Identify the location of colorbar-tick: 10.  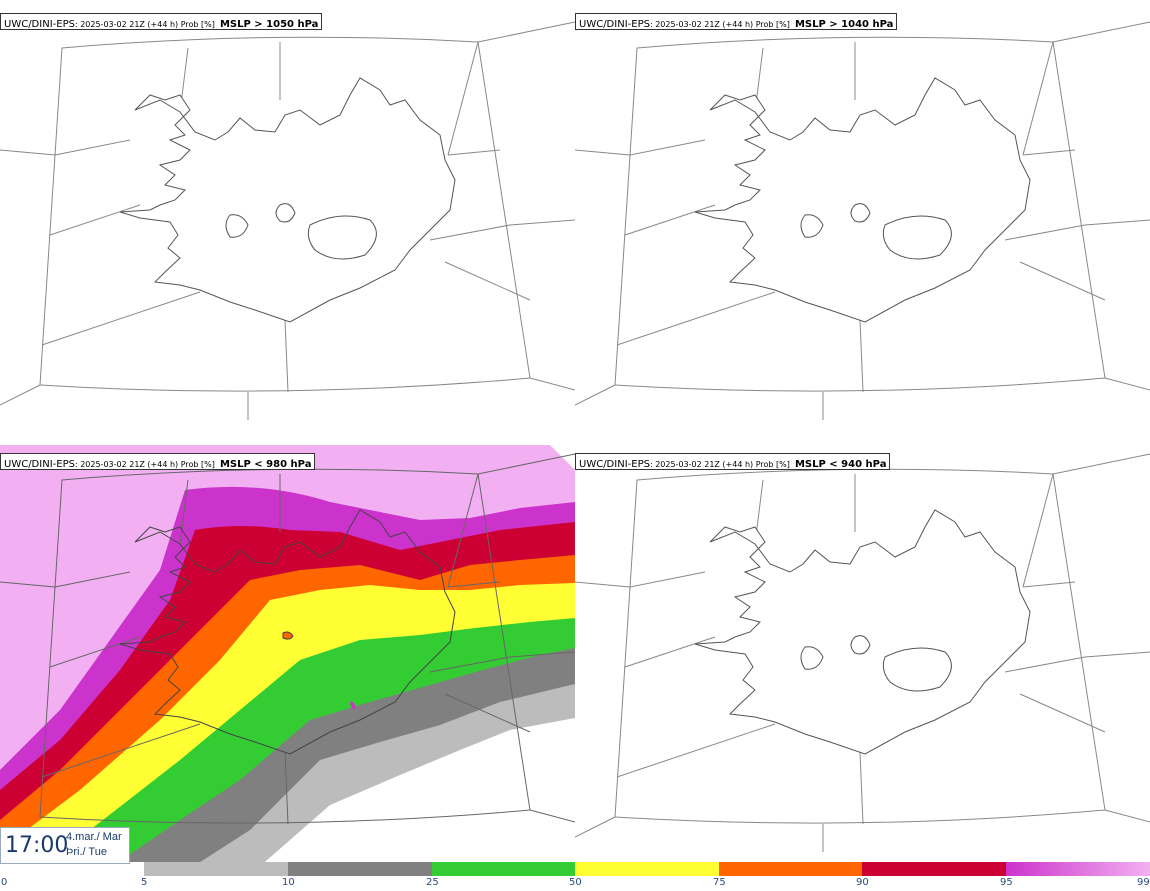
(288, 882).